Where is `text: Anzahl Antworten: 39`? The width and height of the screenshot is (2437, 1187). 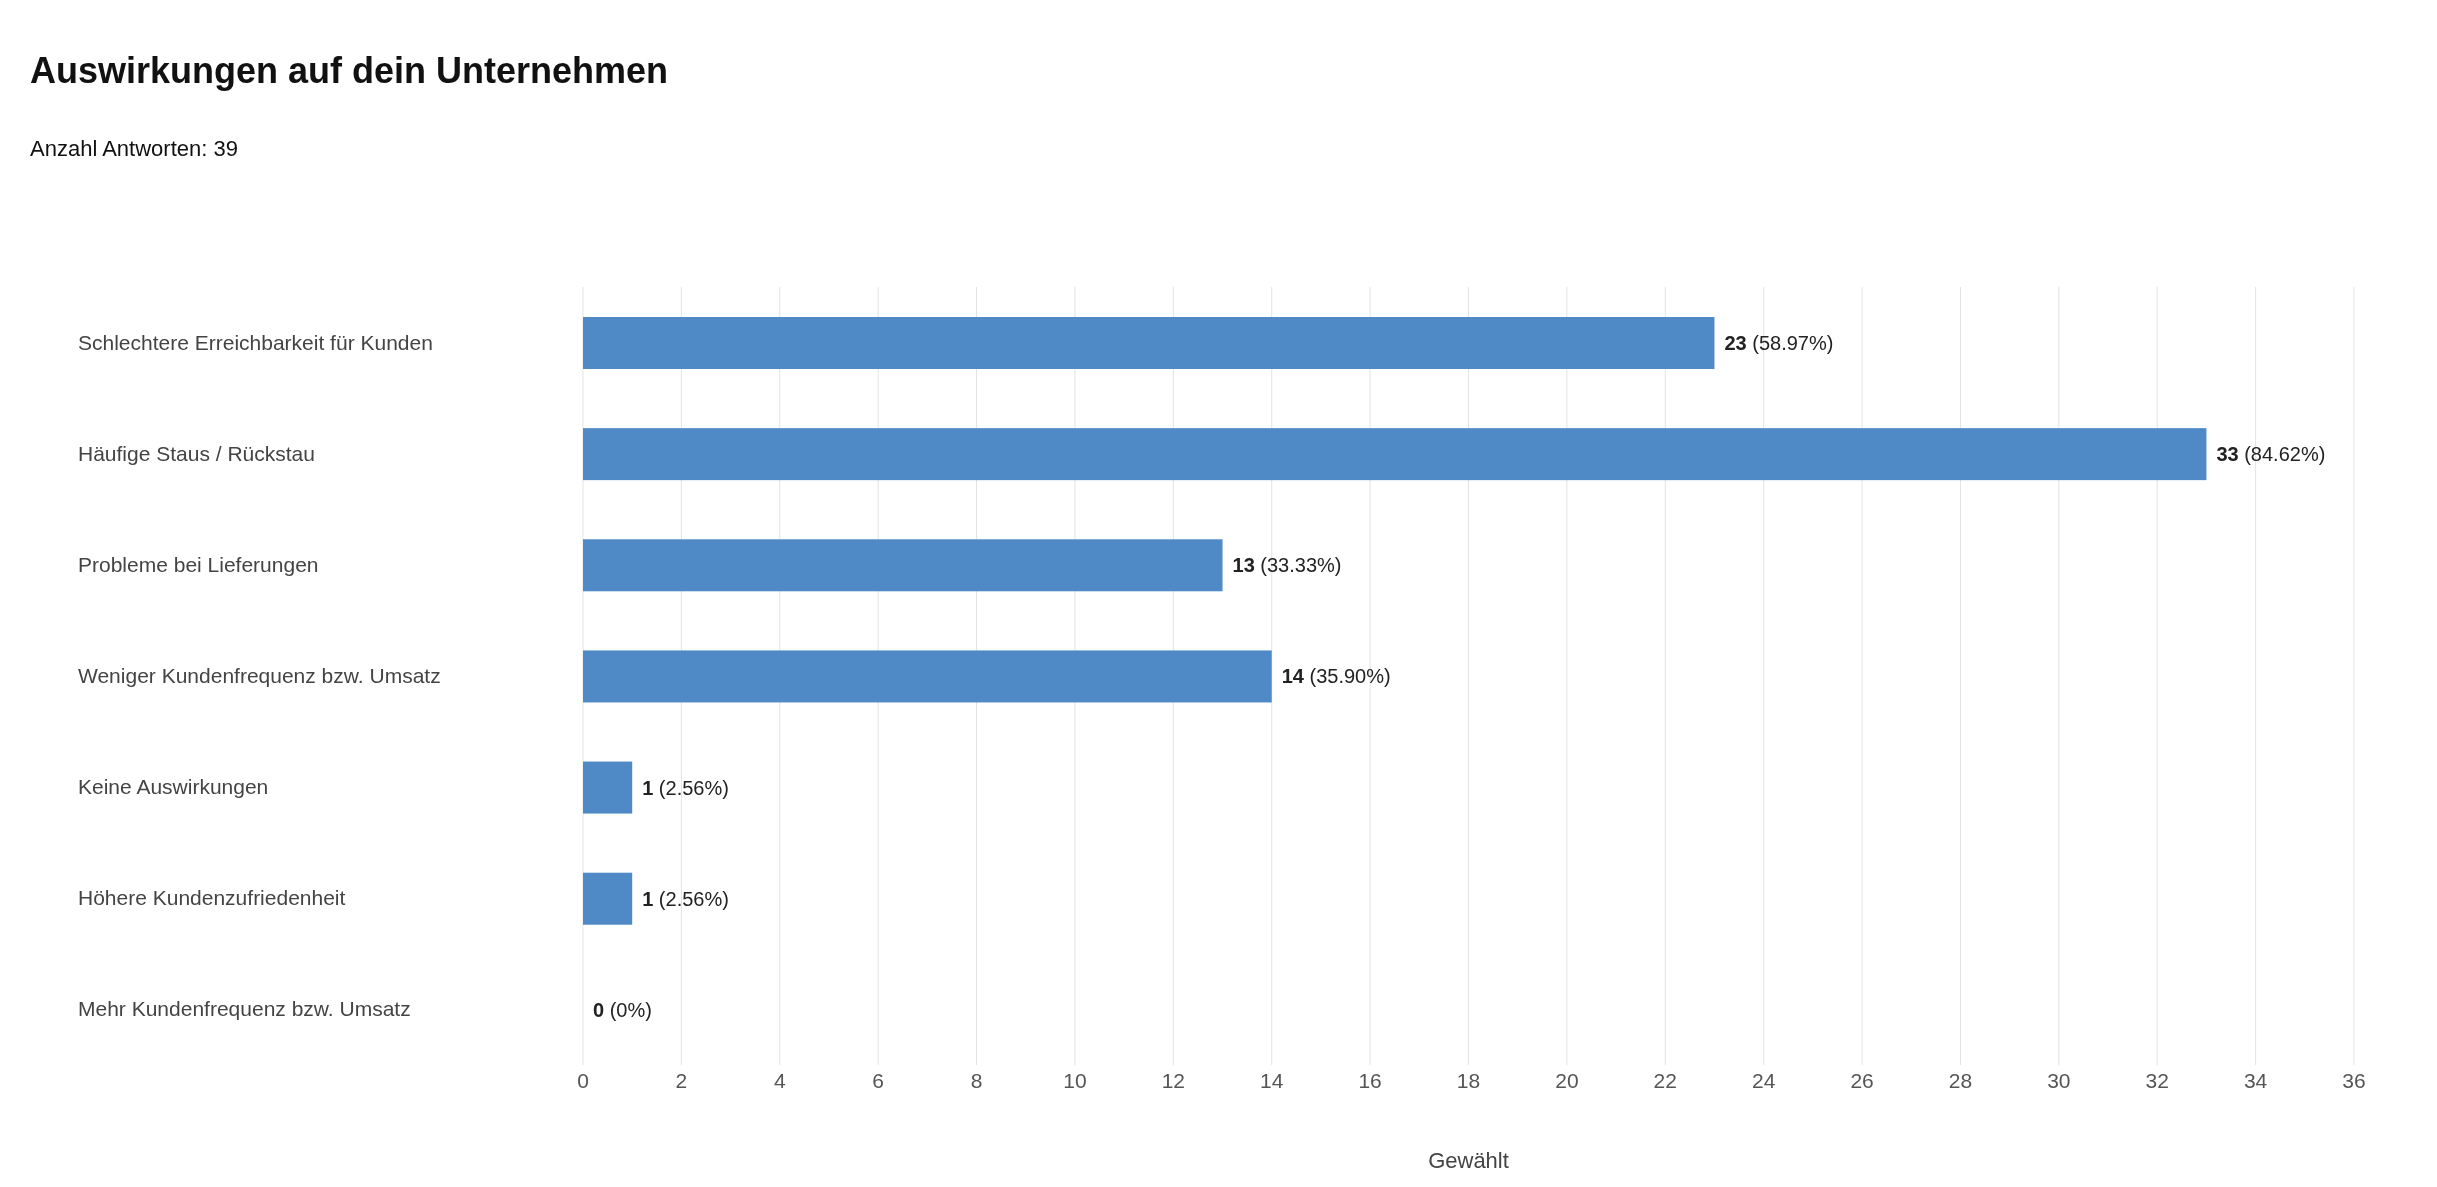
text: Anzahl Antworten: 39 is located at coordinates (134, 149).